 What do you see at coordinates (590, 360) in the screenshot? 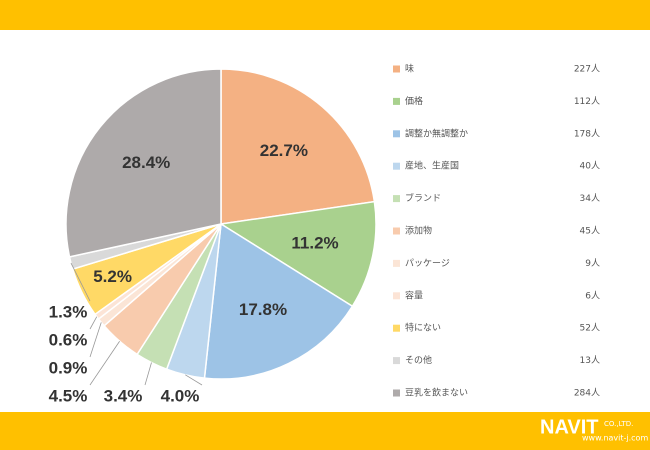
I see `legend-count: 13人` at bounding box center [590, 360].